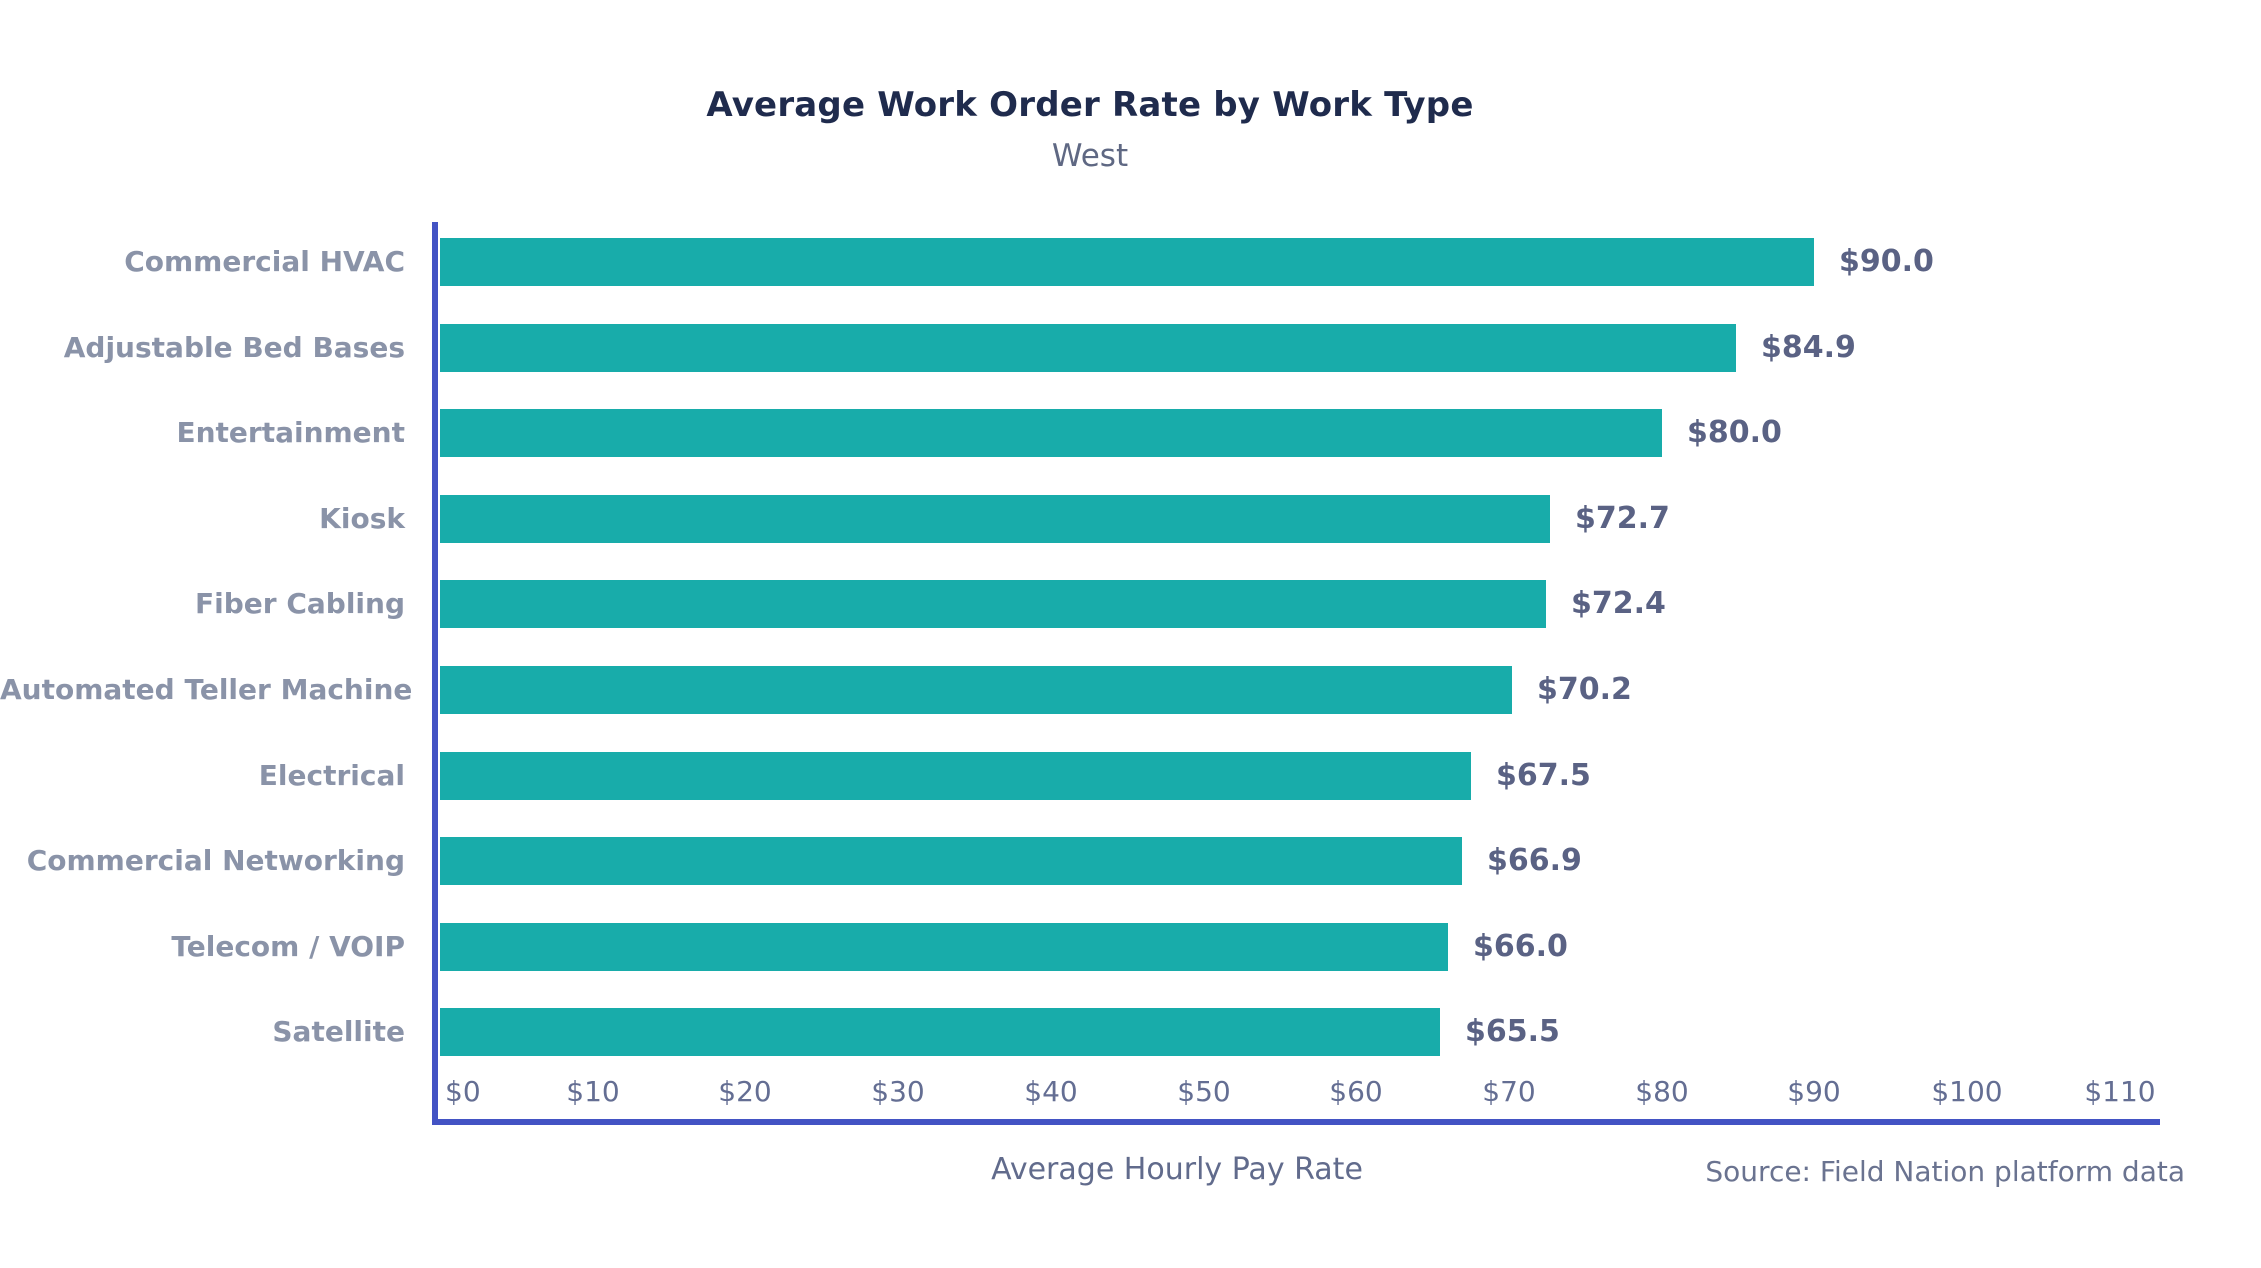 The width and height of the screenshot is (2261, 1268). I want to click on category-label: Telecom / VOIP, so click(288, 946).